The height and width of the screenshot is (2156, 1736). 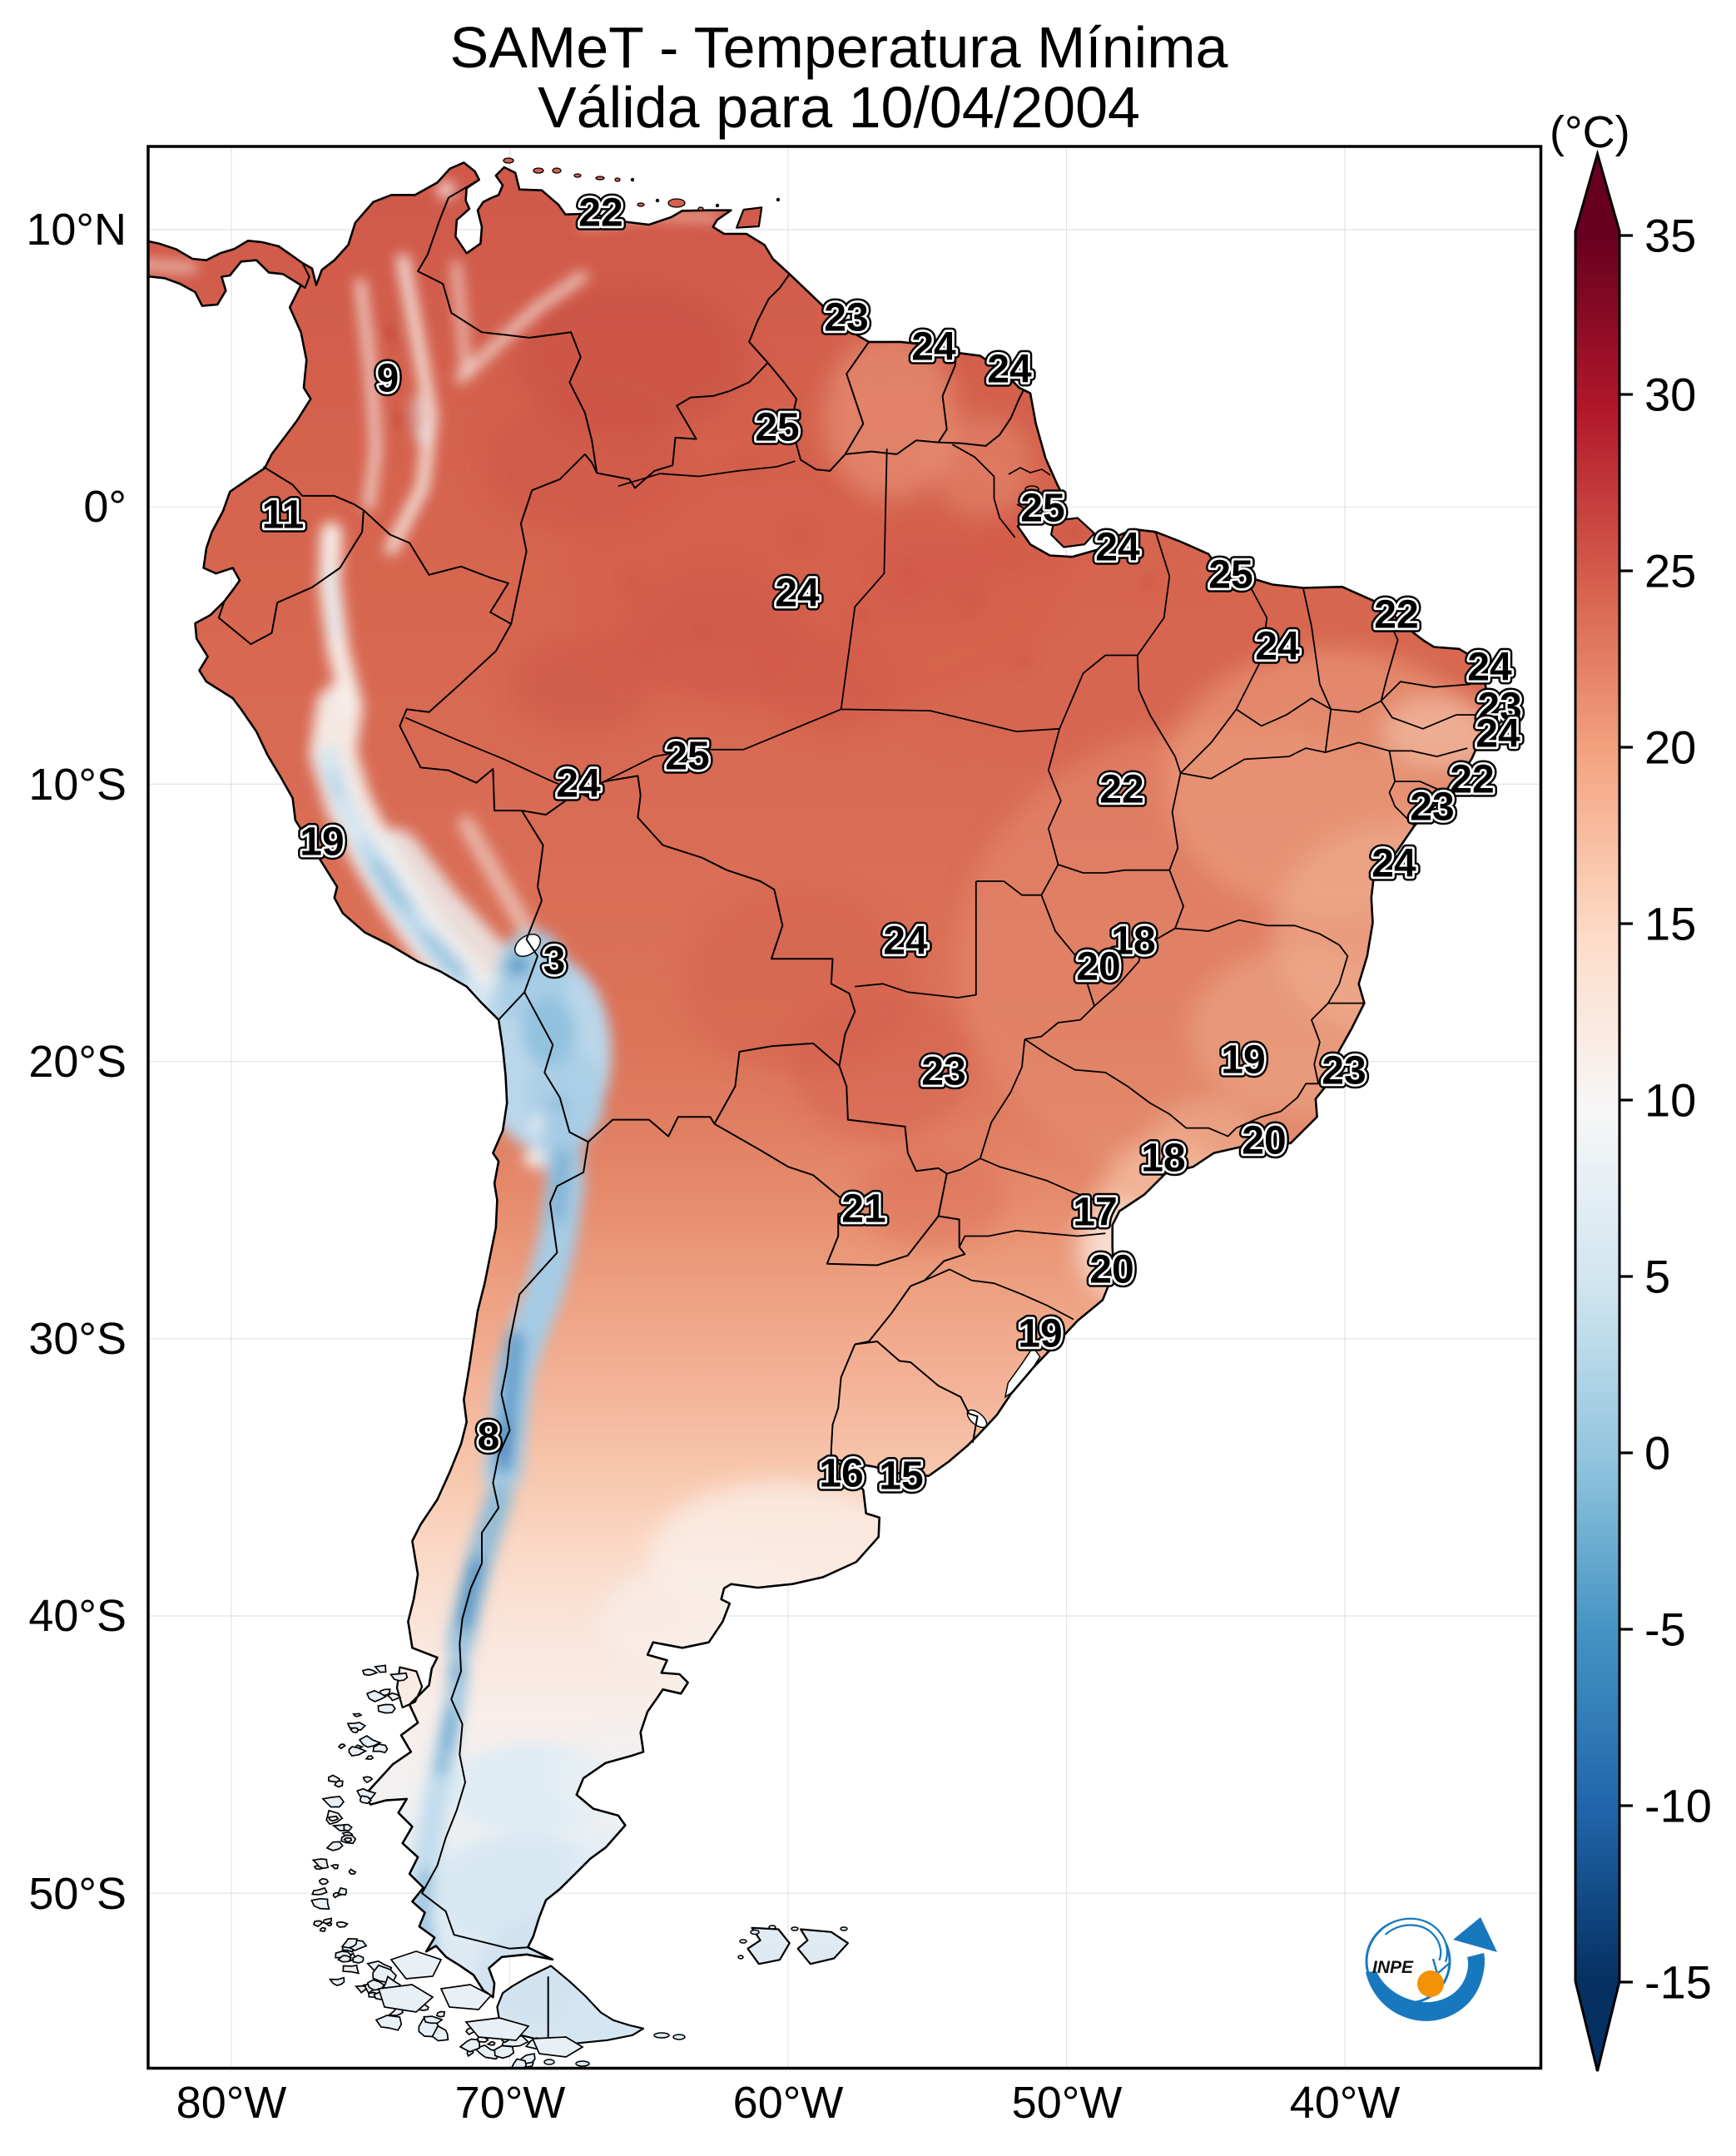 What do you see at coordinates (1665, 1629) in the screenshot?
I see `svg-text: -5` at bounding box center [1665, 1629].